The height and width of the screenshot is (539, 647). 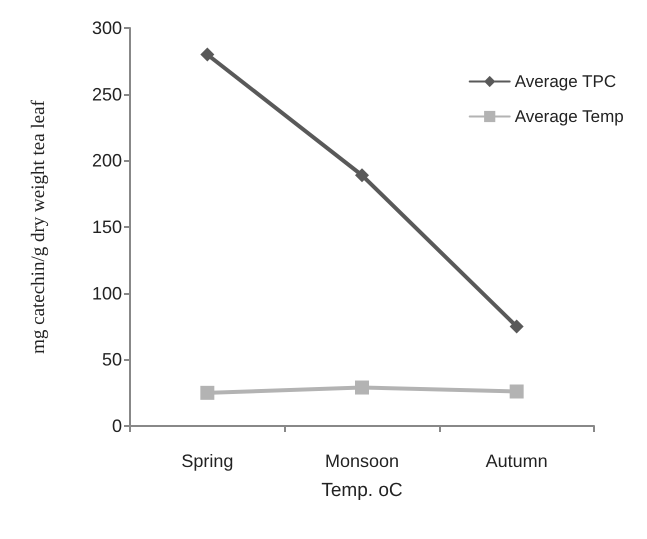 What do you see at coordinates (107, 28) in the screenshot?
I see `y-tick-label: 300` at bounding box center [107, 28].